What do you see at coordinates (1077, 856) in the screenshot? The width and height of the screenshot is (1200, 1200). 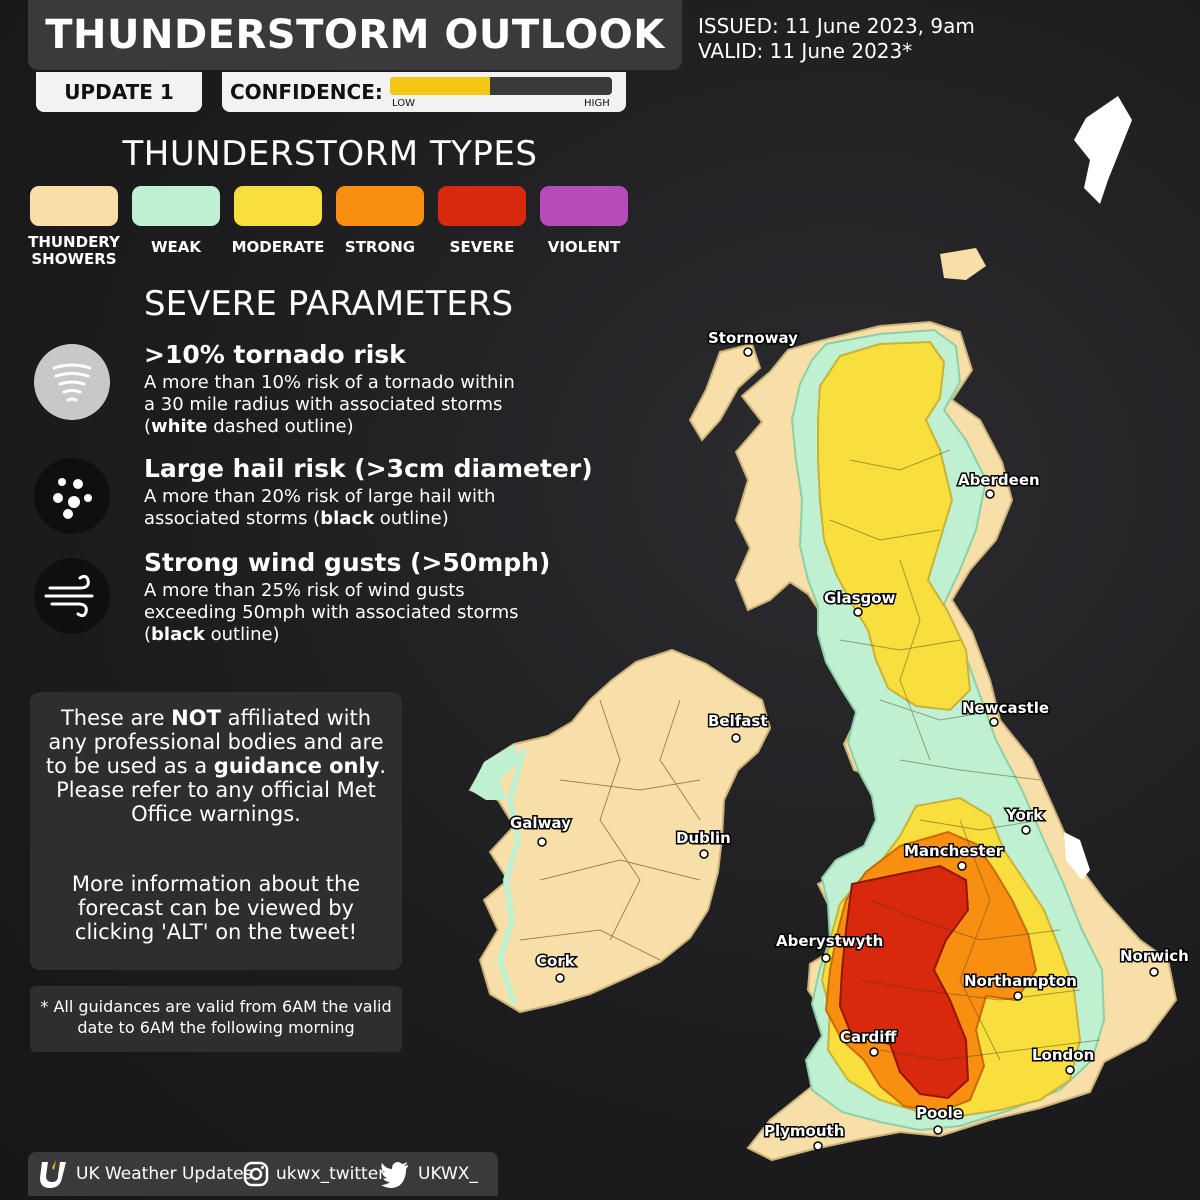 I see `east-coast-strip` at bounding box center [1077, 856].